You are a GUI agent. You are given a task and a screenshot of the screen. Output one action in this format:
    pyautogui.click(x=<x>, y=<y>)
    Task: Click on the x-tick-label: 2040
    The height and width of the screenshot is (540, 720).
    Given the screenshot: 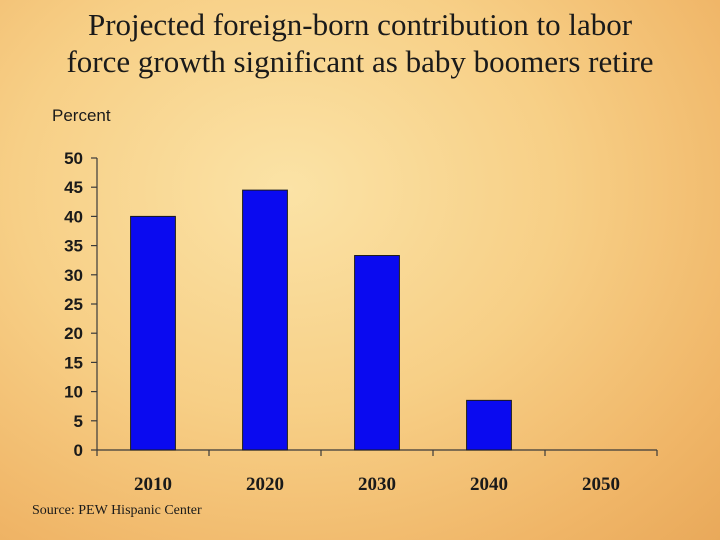 What is the action you would take?
    pyautogui.click(x=489, y=484)
    